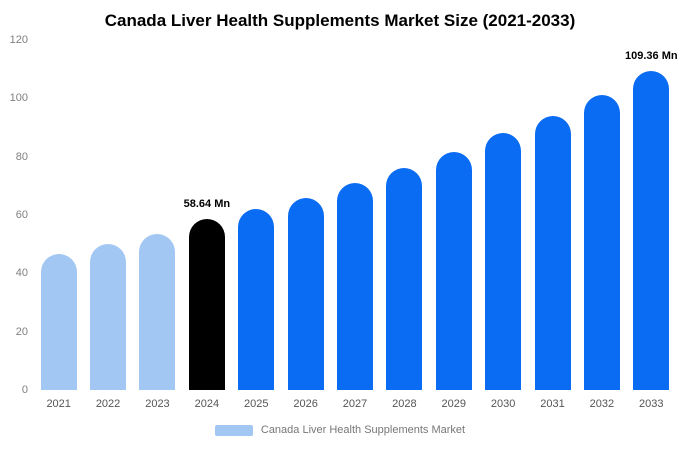 The image size is (680, 450). Describe the element at coordinates (503, 404) in the screenshot. I see `x-axis-label-2030: 2030` at that location.